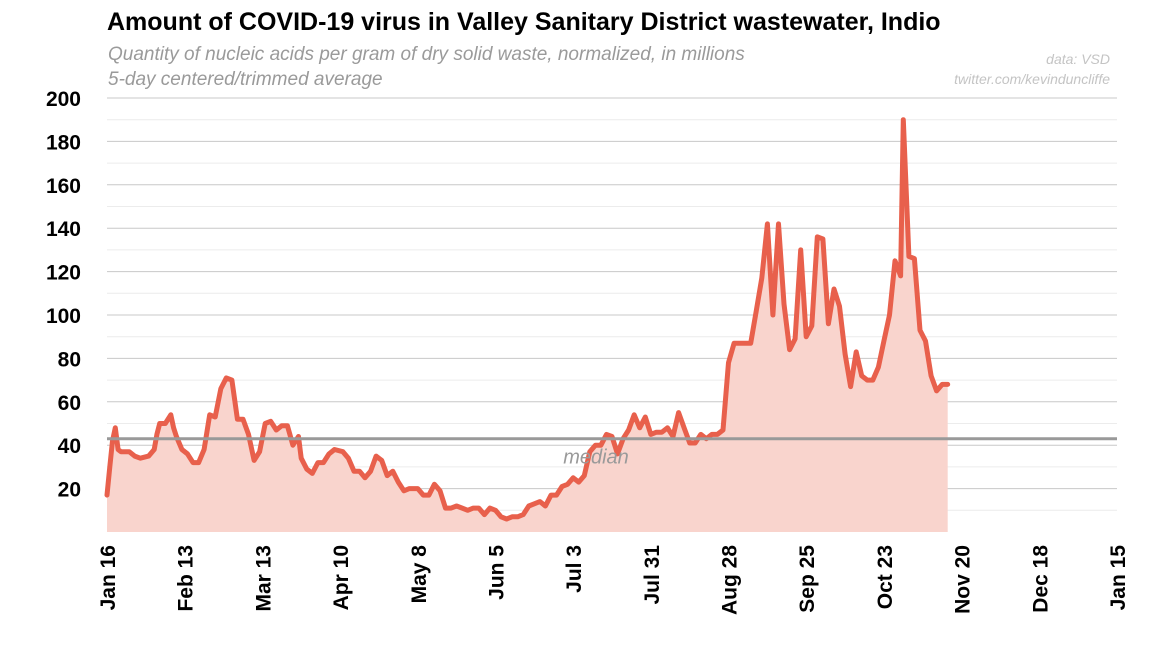 This screenshot has width=1152, height=648. What do you see at coordinates (497, 572) in the screenshot?
I see `x-tick-label: Jun 5` at bounding box center [497, 572].